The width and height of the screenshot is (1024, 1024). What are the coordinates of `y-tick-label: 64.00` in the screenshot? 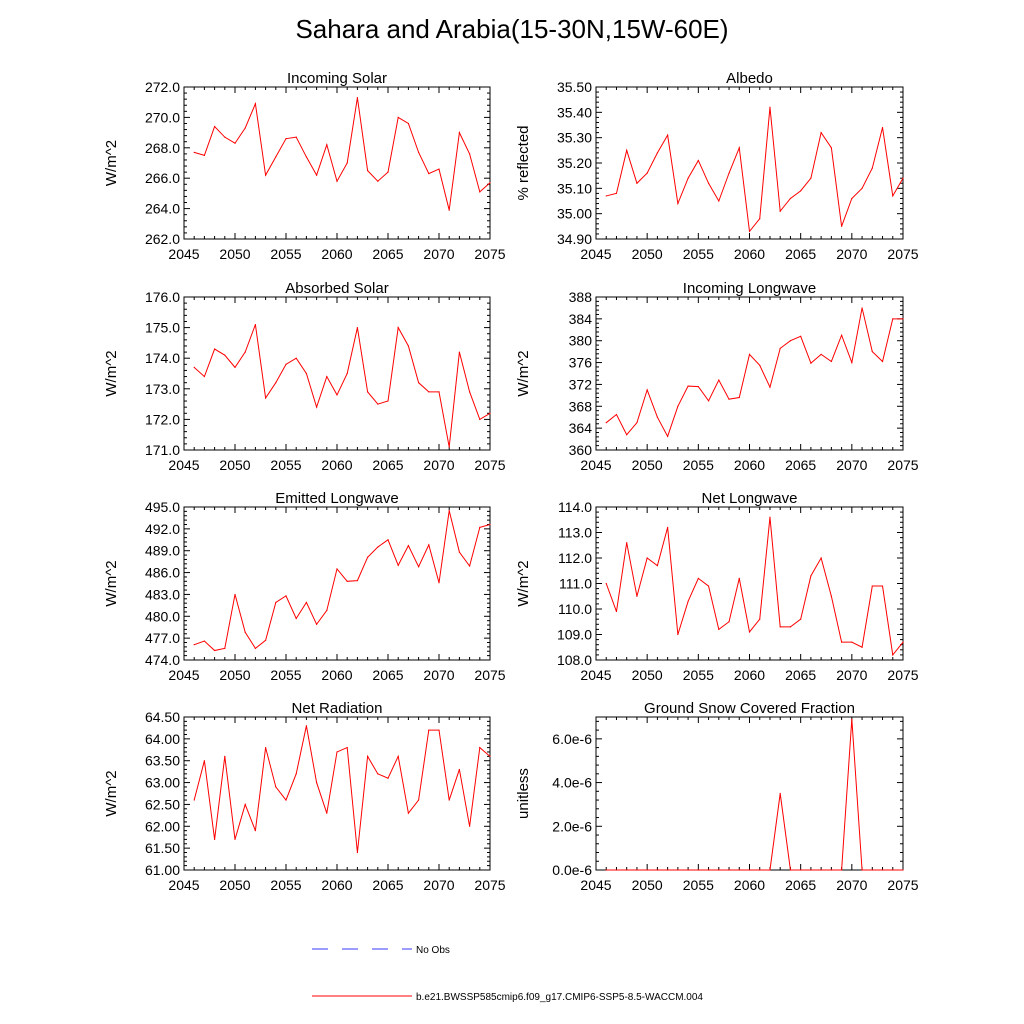 It's located at (162, 739).